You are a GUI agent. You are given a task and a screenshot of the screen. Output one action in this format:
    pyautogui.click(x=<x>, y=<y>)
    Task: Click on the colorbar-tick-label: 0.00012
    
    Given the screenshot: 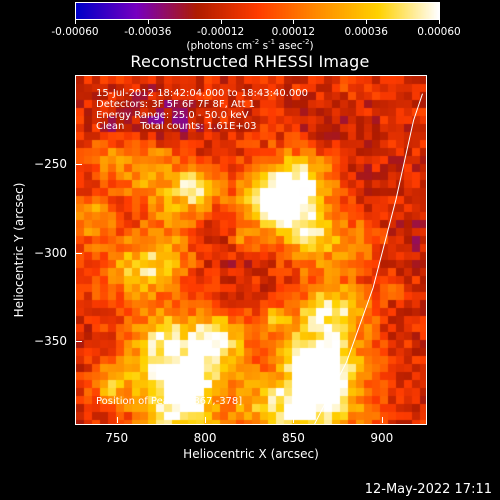 What is the action you would take?
    pyautogui.click(x=293, y=32)
    